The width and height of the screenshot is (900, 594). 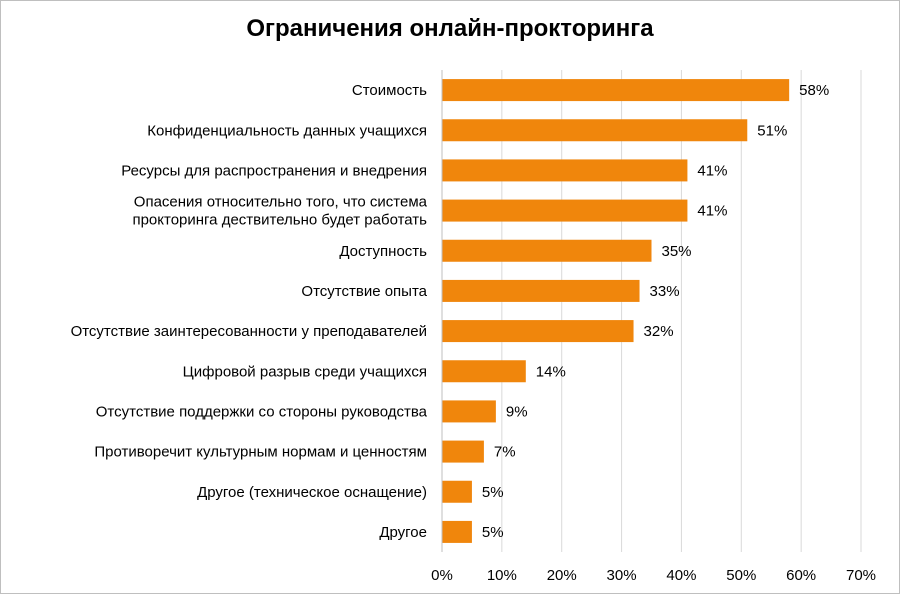 I want to click on x-tick-label: 70%, so click(x=861, y=575).